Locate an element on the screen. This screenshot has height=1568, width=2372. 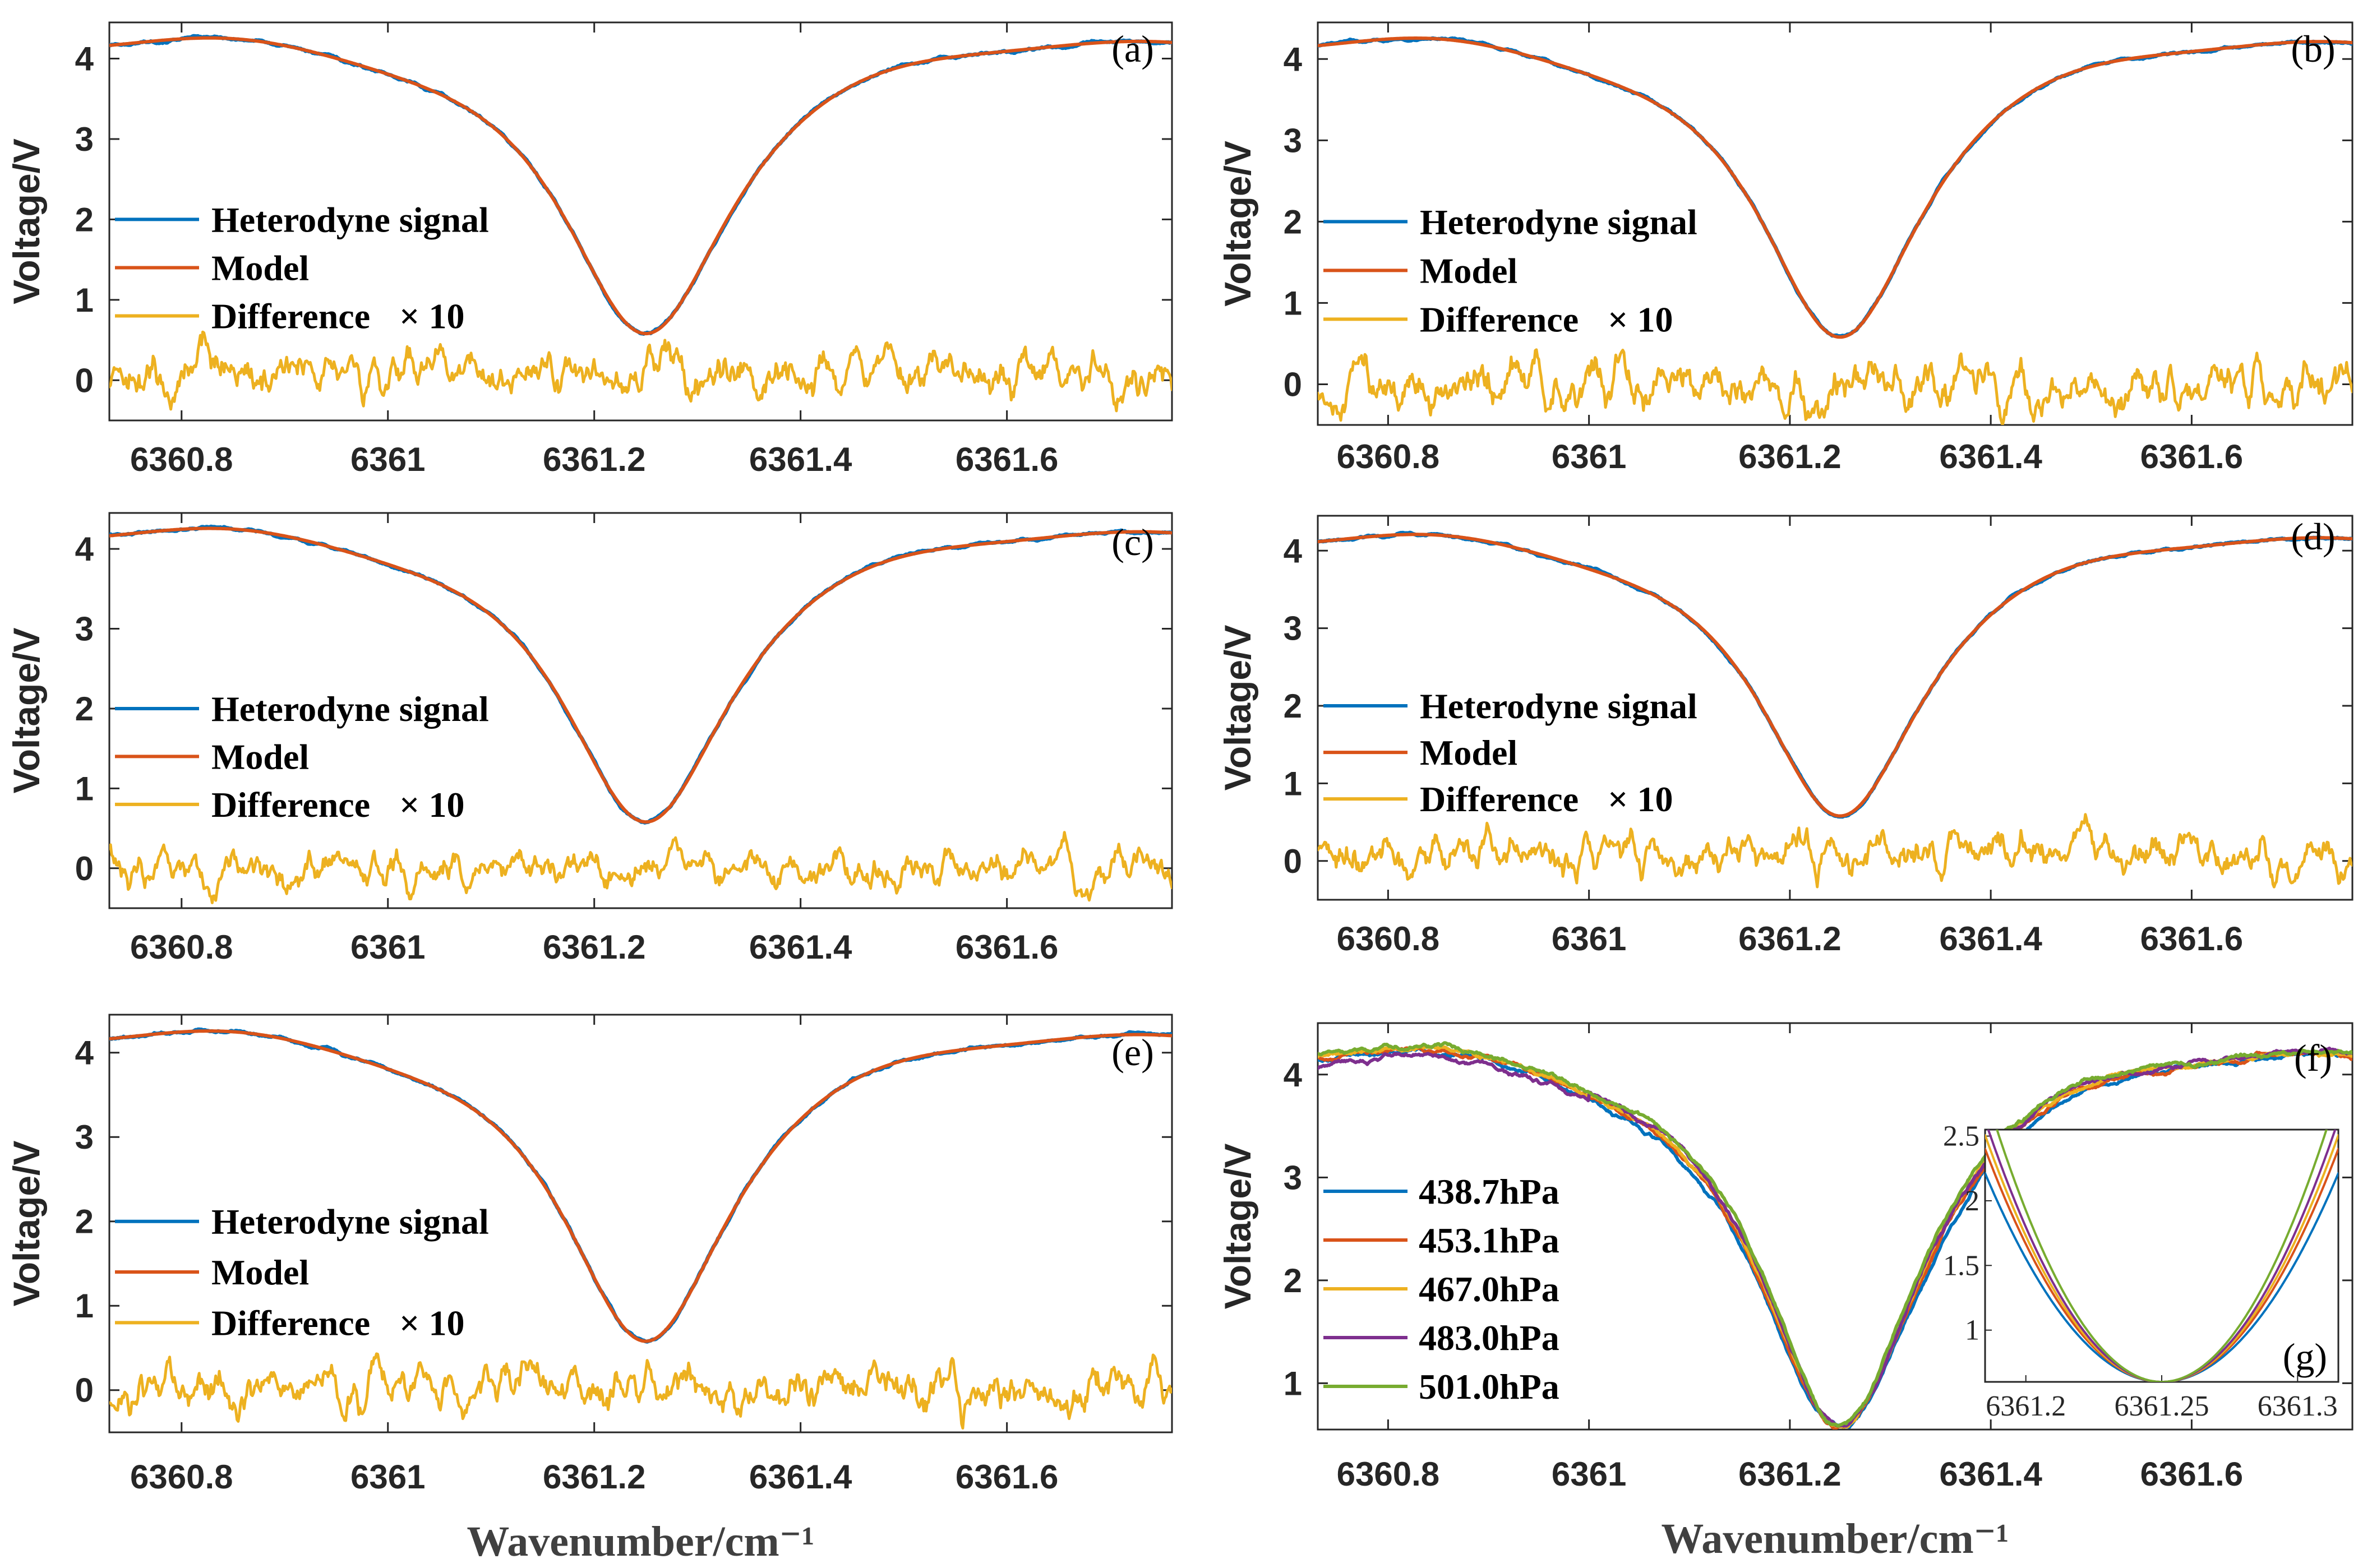
legend-label: 438.7hPa is located at coordinates (1489, 1192).